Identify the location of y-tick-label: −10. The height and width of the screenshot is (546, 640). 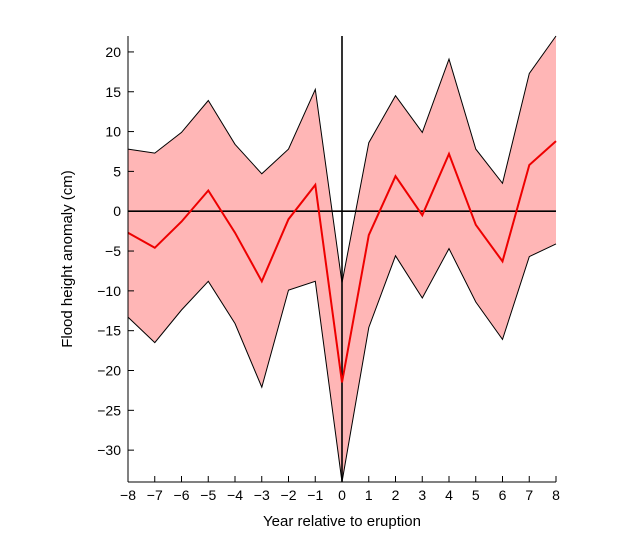
(109, 291).